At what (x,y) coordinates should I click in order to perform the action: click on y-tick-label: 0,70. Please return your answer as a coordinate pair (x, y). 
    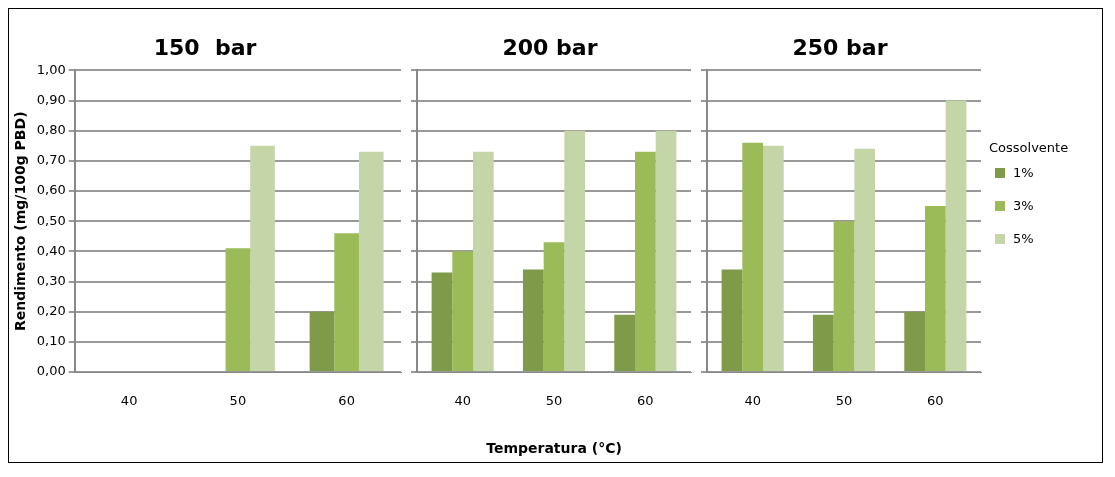
    Looking at the image, I should click on (51, 160).